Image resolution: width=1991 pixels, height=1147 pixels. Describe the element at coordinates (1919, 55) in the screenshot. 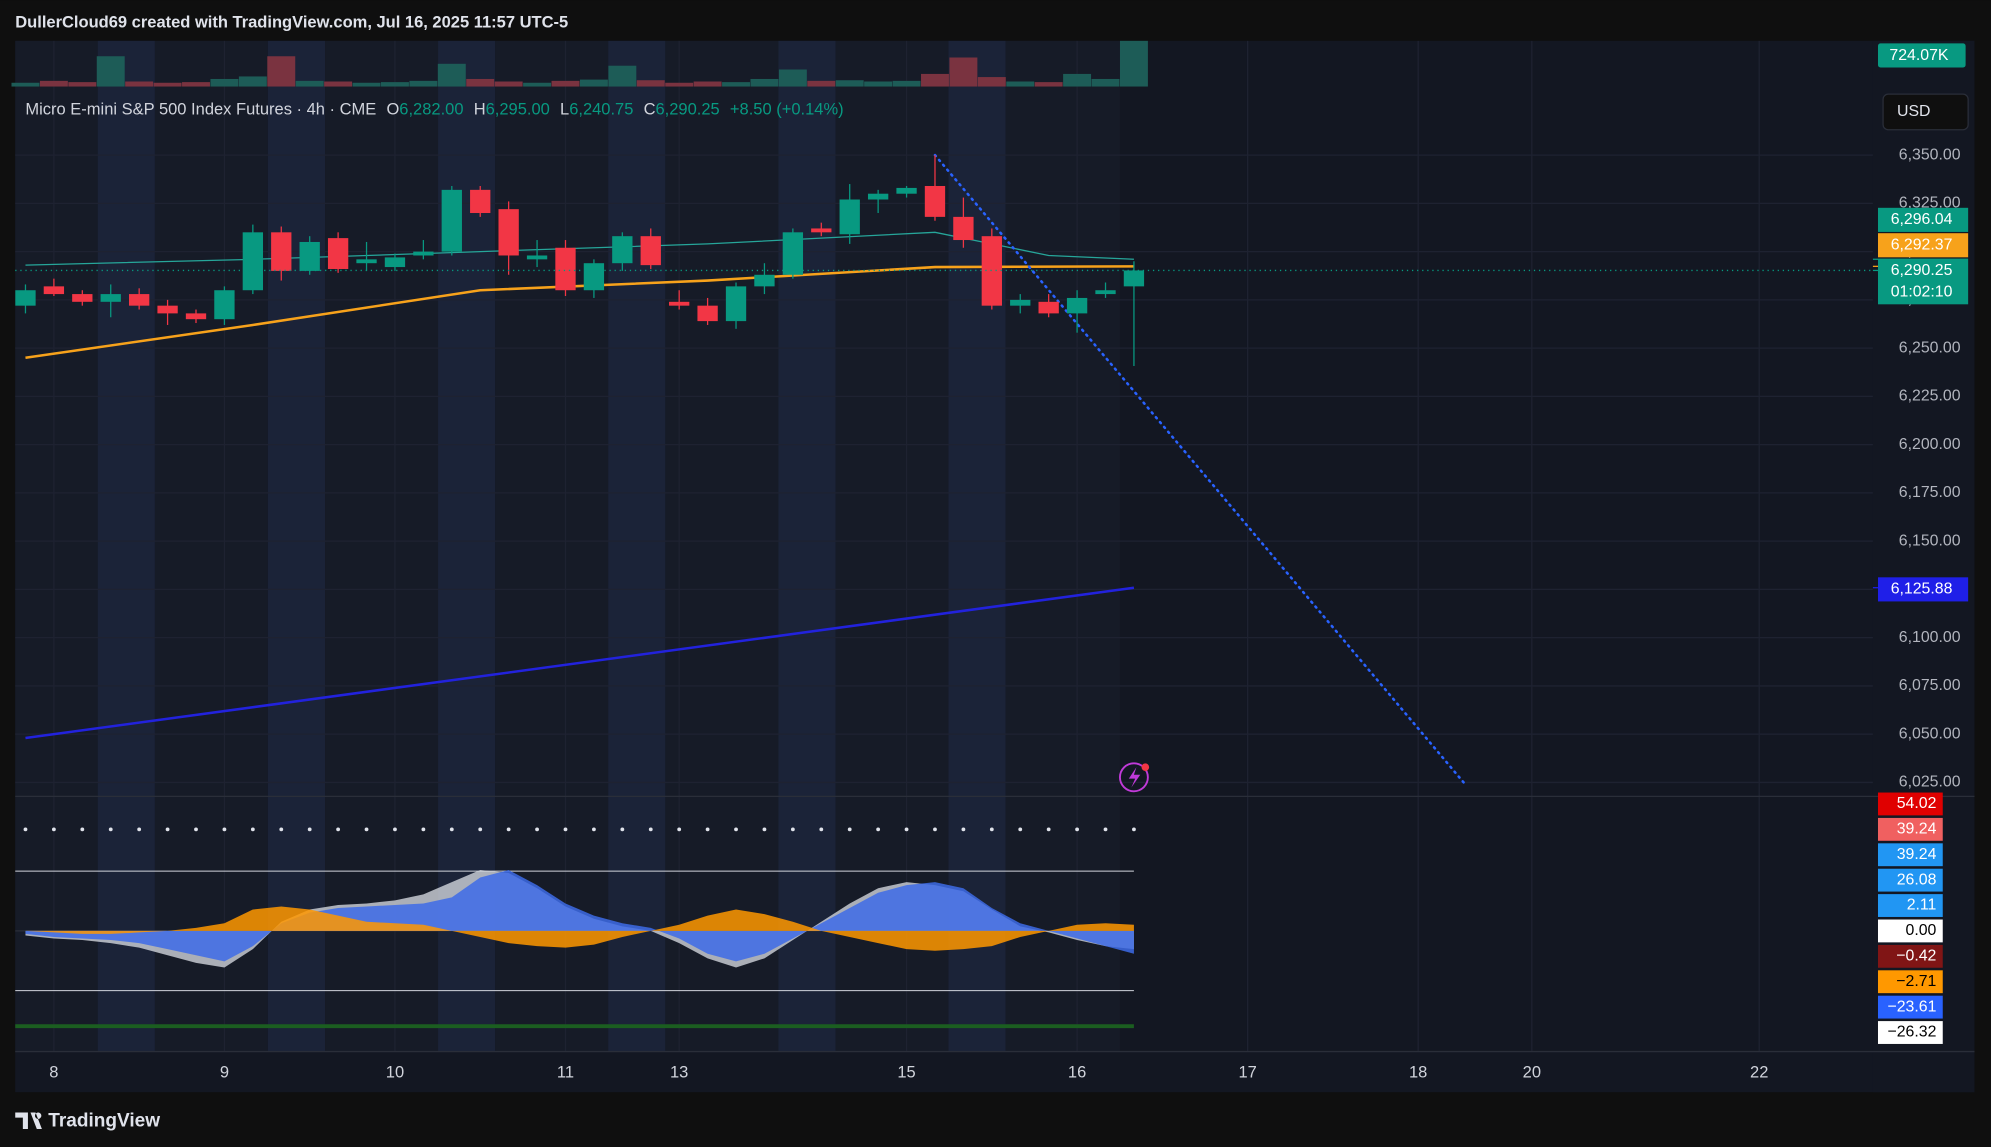

I see `volume-label-text: 724.07K` at that location.